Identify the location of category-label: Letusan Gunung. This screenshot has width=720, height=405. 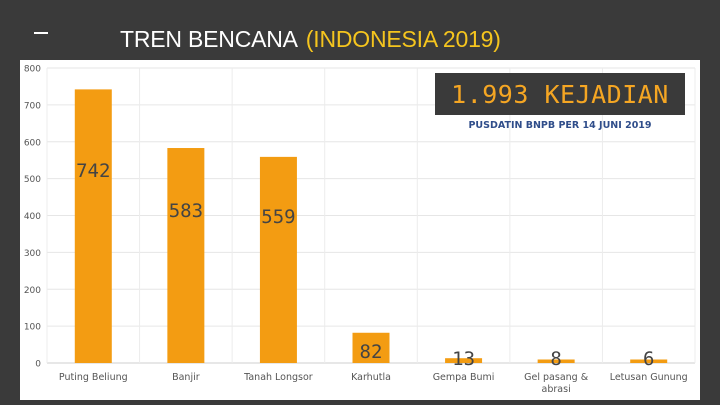
(649, 377).